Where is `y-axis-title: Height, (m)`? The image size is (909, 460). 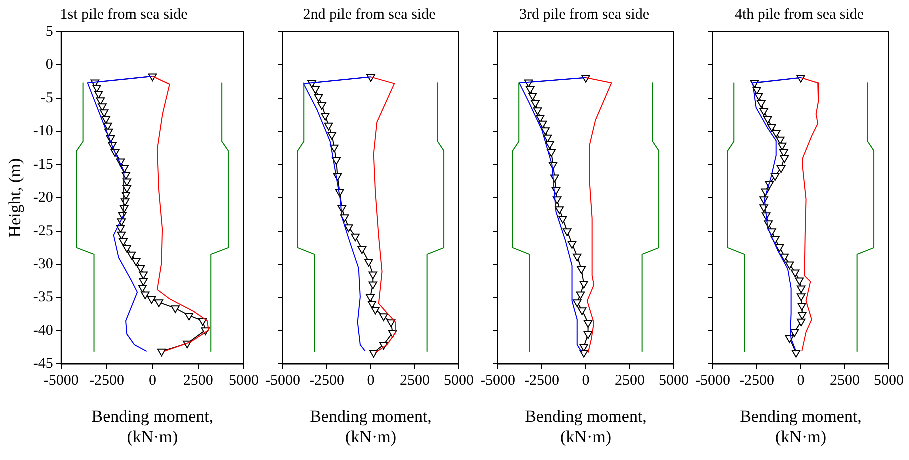
y-axis-title: Height, (m) is located at coordinates (15, 198).